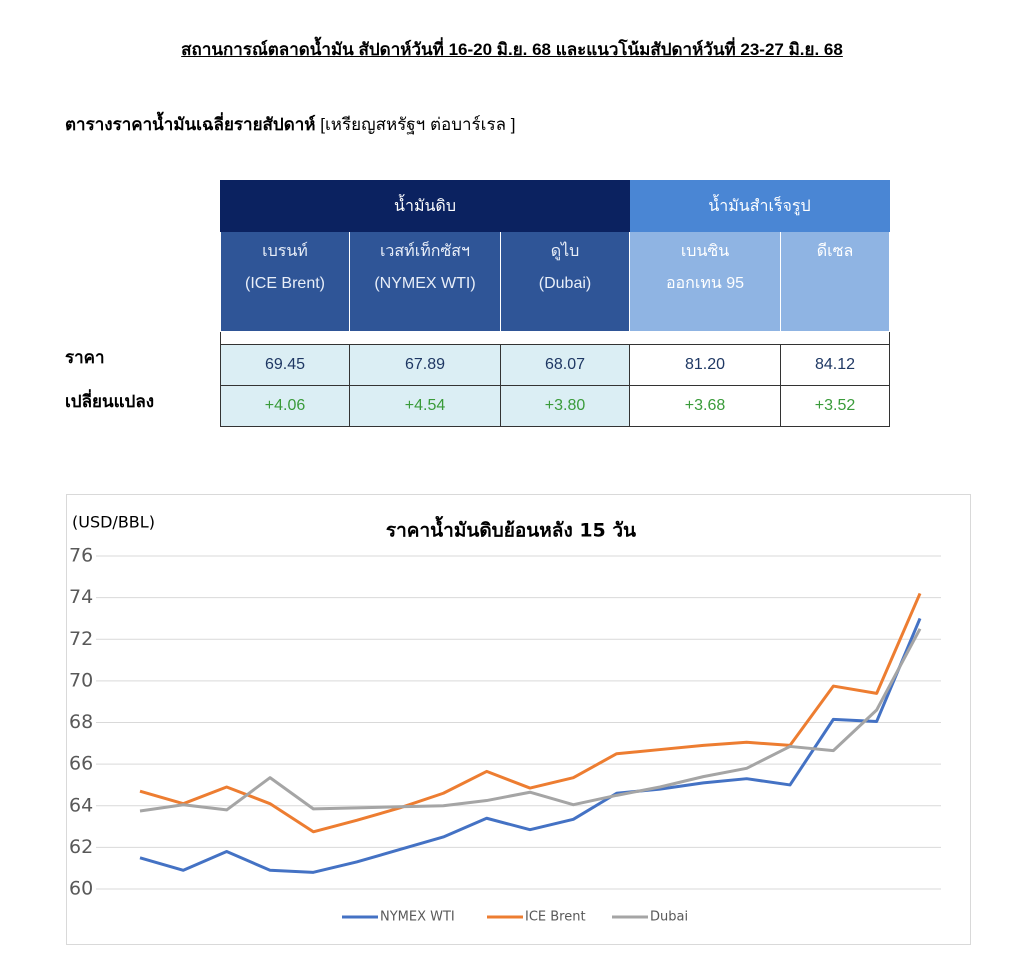  I want to click on column-header-line: เบนซิน, so click(705, 251).